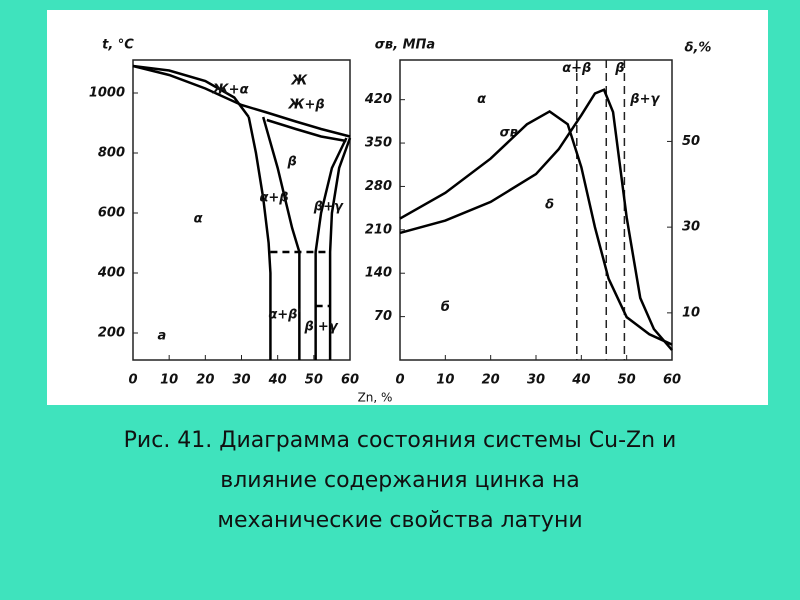  Describe the element at coordinates (378, 143) in the screenshot. I see `y-tick-label: 350` at that location.